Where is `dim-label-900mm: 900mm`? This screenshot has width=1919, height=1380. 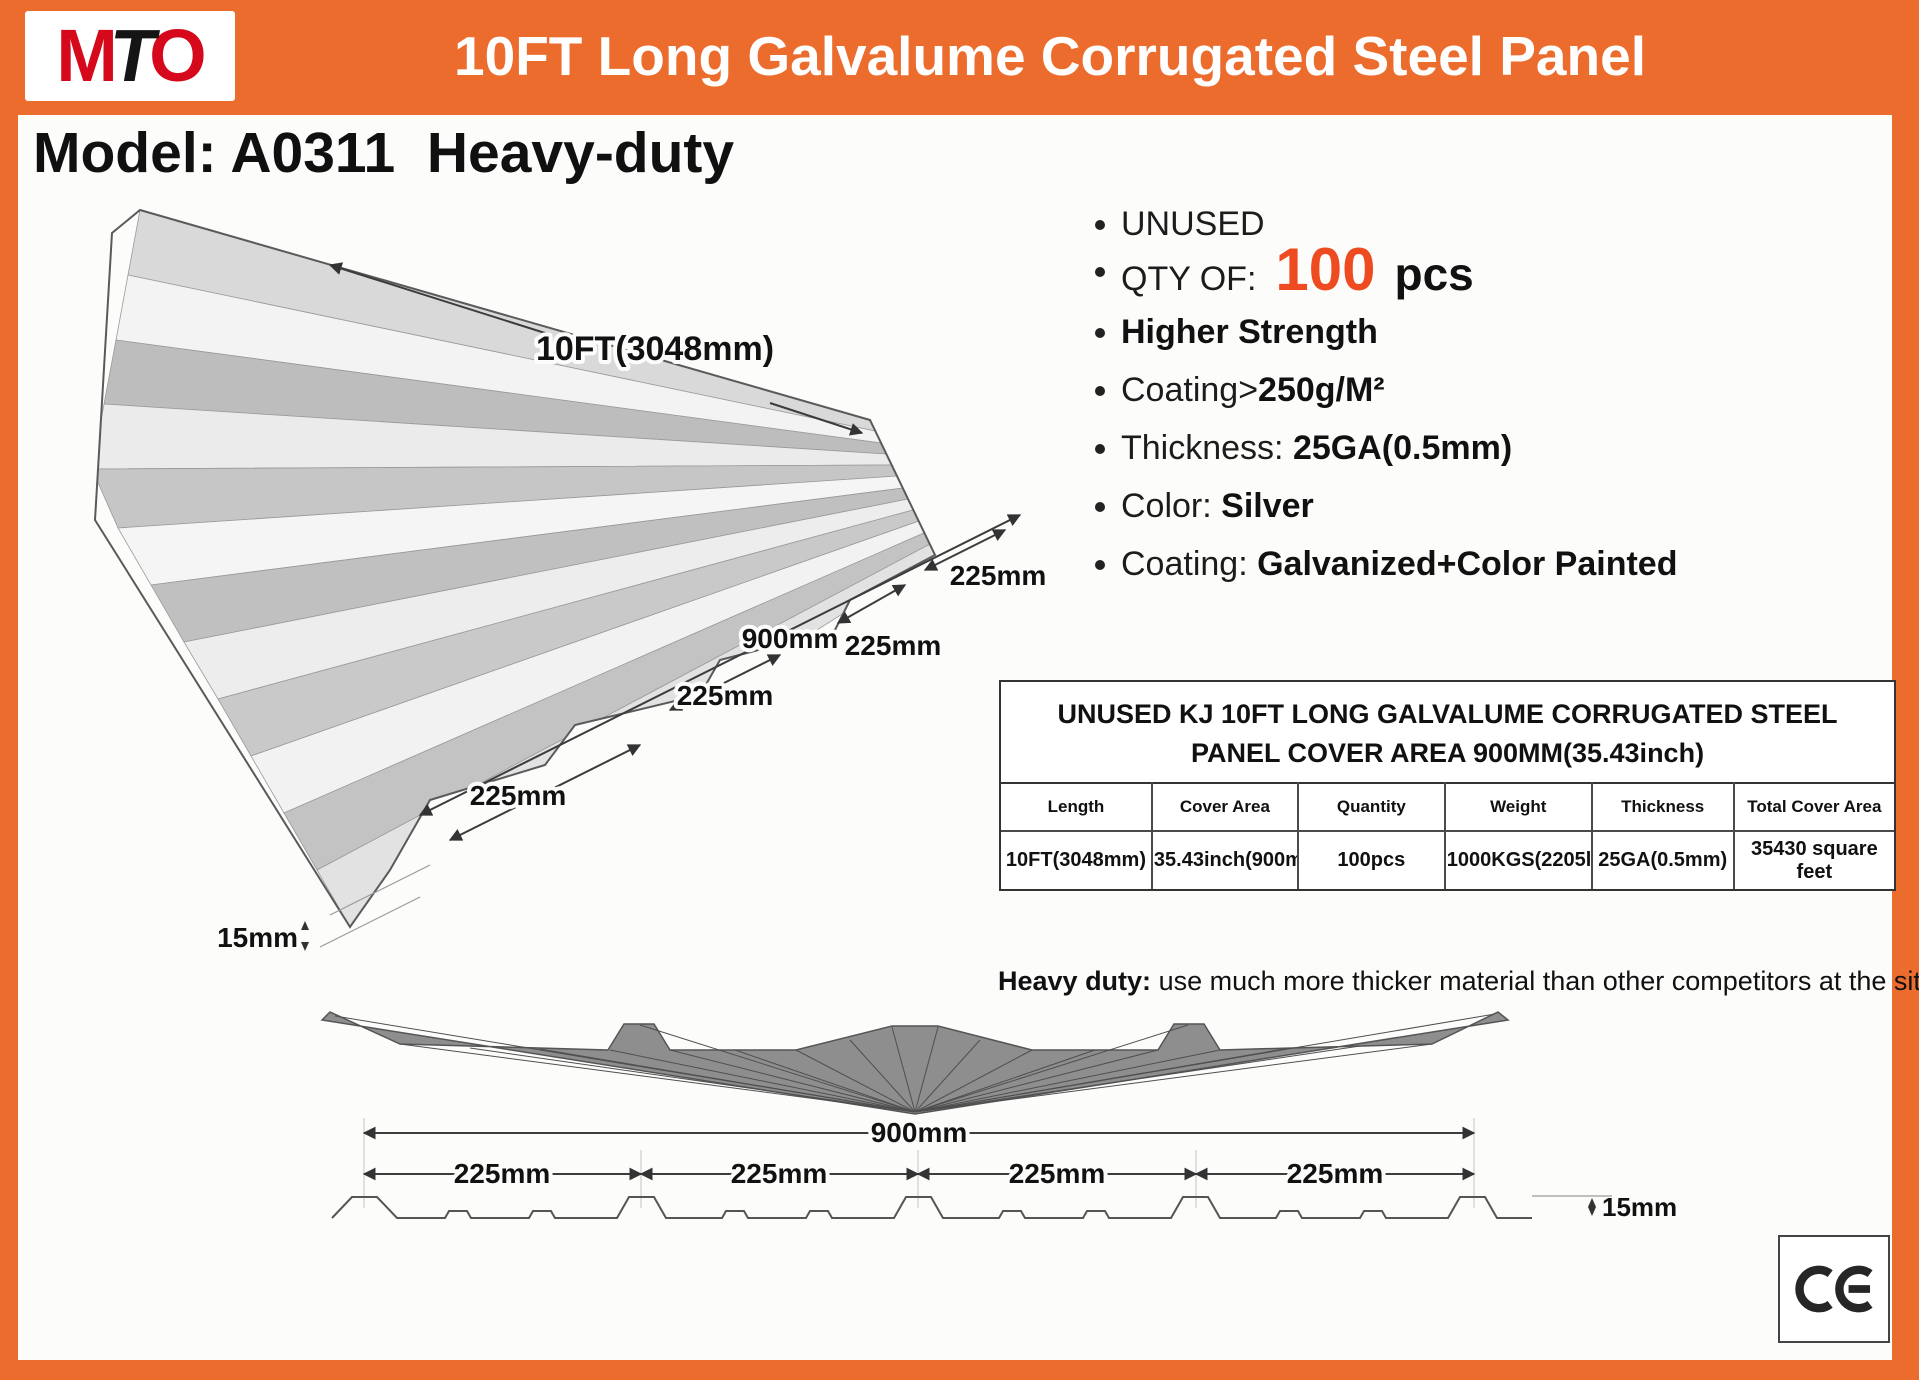
dim-label-900mm: 900mm is located at coordinates (790, 638).